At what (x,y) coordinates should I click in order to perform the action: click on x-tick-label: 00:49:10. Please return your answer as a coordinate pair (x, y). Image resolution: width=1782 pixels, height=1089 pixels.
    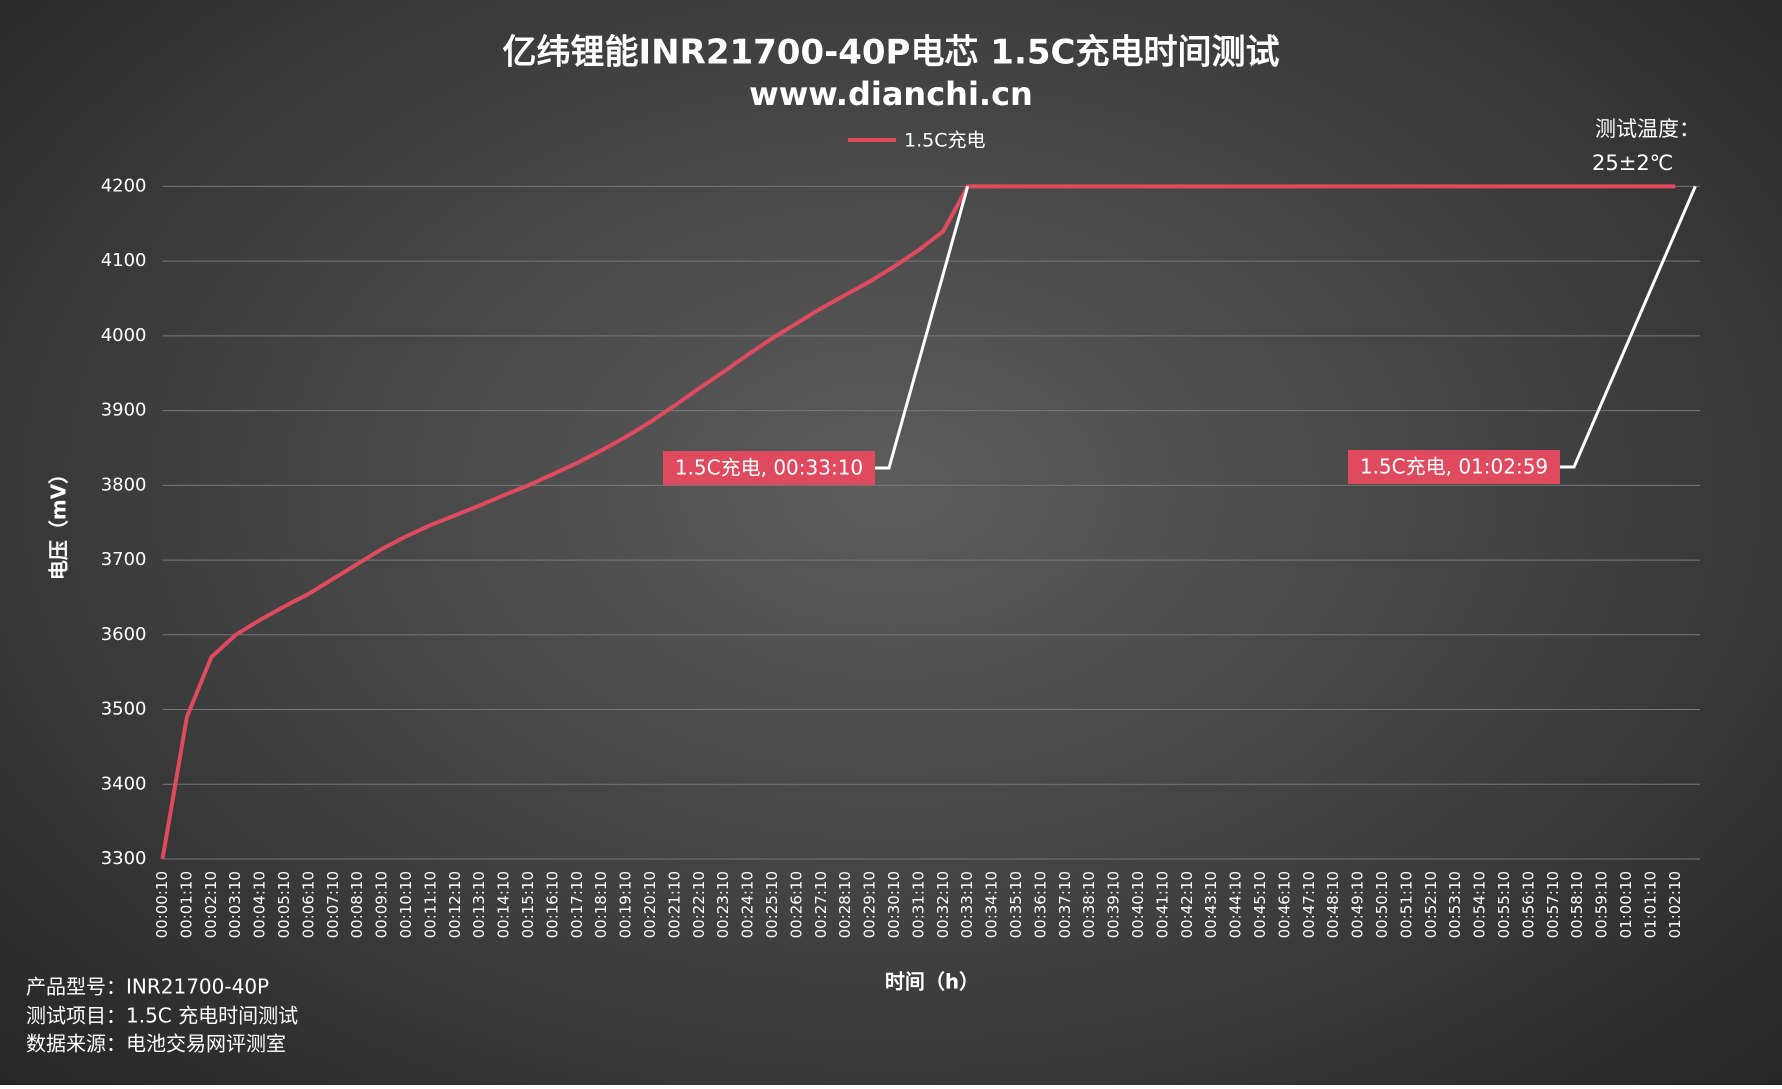
    Looking at the image, I should click on (1358, 904).